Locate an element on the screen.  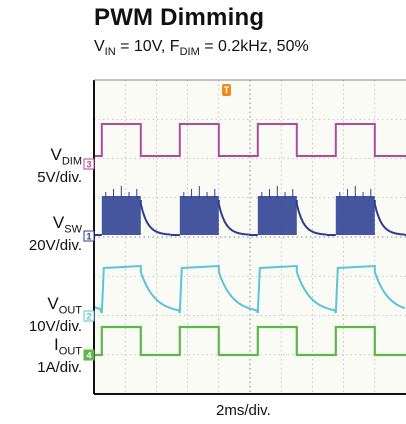
x-axis-label: 2ms/div. is located at coordinates (243, 410).